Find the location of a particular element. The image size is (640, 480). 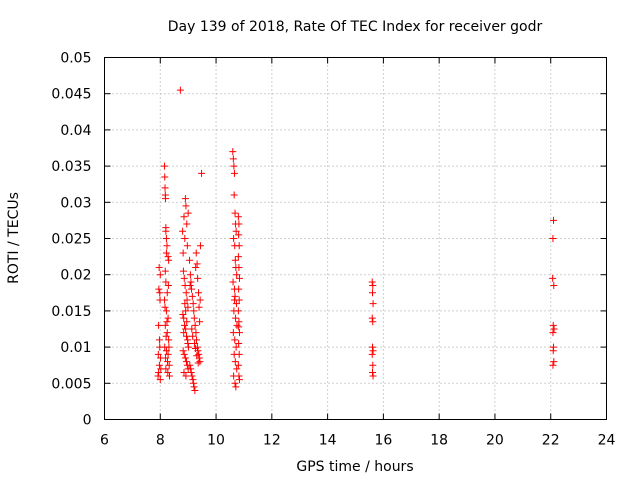

x-tick-label: 16 is located at coordinates (383, 441).